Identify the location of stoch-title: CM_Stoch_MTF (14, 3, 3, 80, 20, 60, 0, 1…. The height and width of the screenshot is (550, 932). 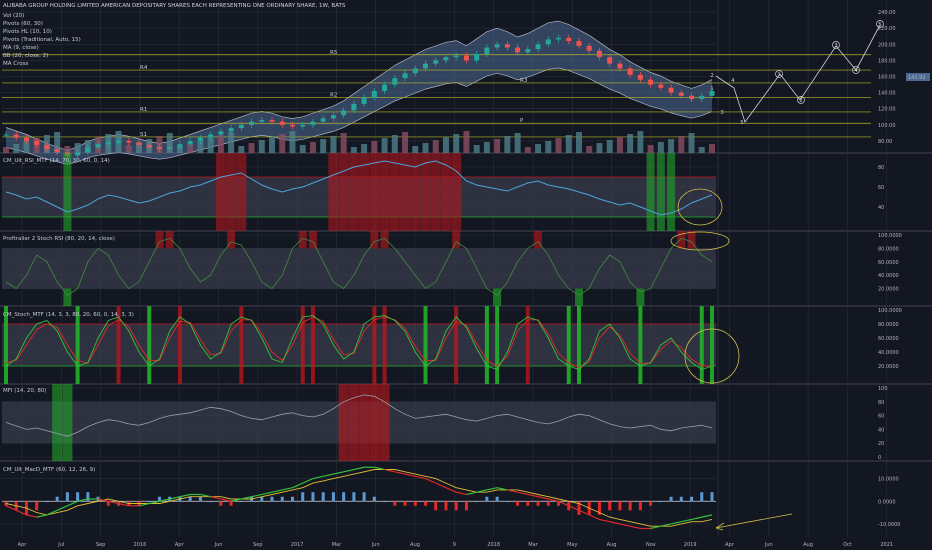
(68, 315).